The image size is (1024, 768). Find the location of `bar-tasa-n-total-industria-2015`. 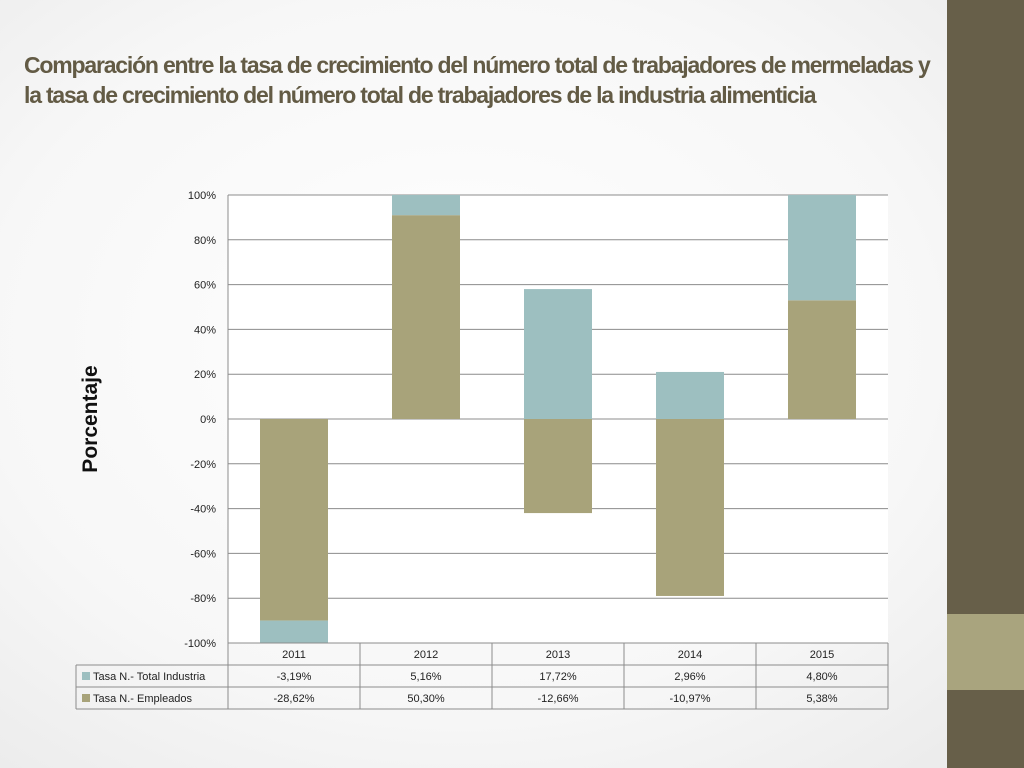

bar-tasa-n-total-industria-2015 is located at coordinates (822, 248).